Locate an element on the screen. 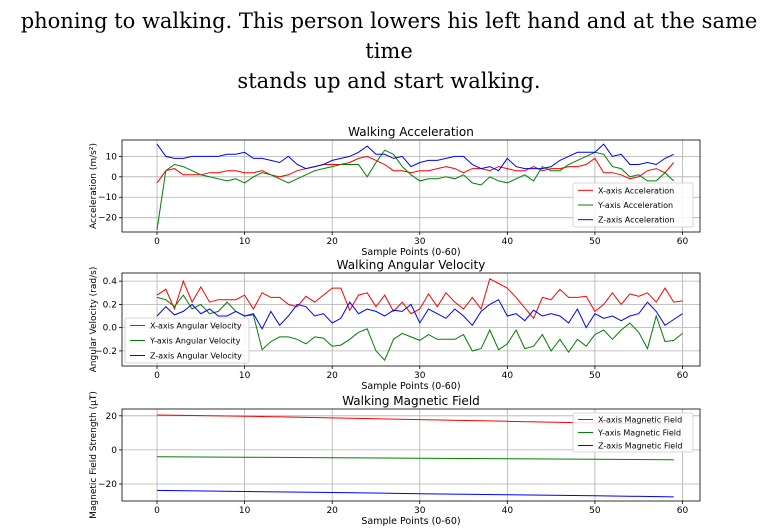  legend-label: X-axis Angular Velocity is located at coordinates (196, 326).